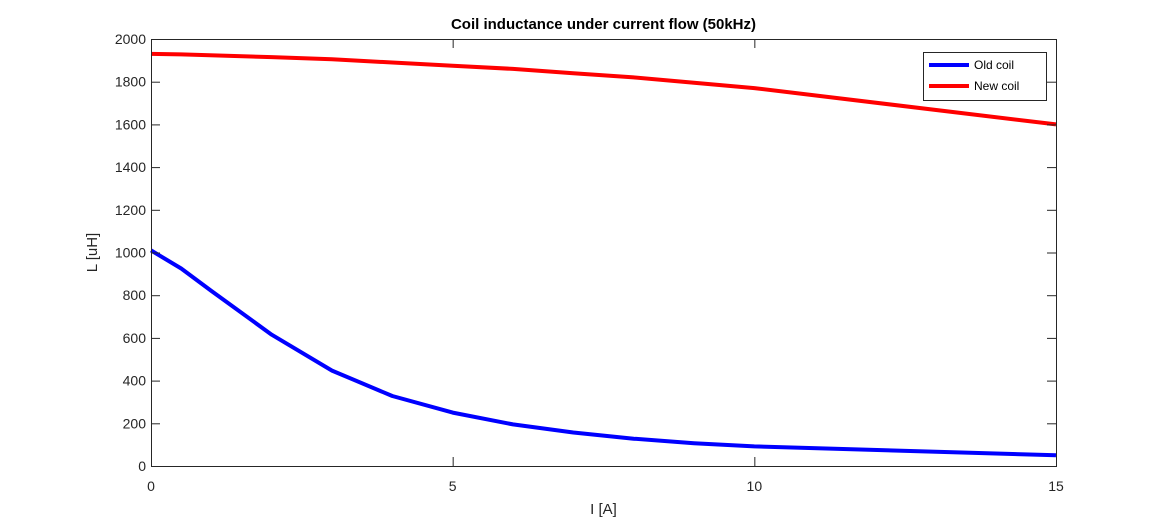 The image size is (1168, 525). Describe the element at coordinates (151, 486) in the screenshot. I see `x-tick-label: 0` at that location.